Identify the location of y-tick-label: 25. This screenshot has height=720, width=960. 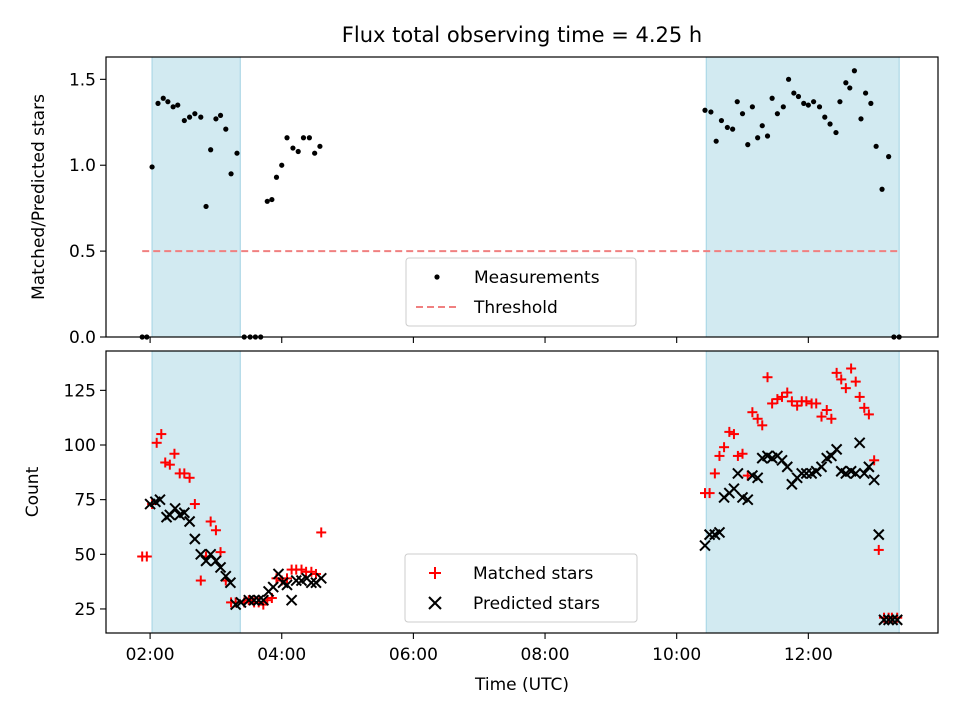
(85, 610).